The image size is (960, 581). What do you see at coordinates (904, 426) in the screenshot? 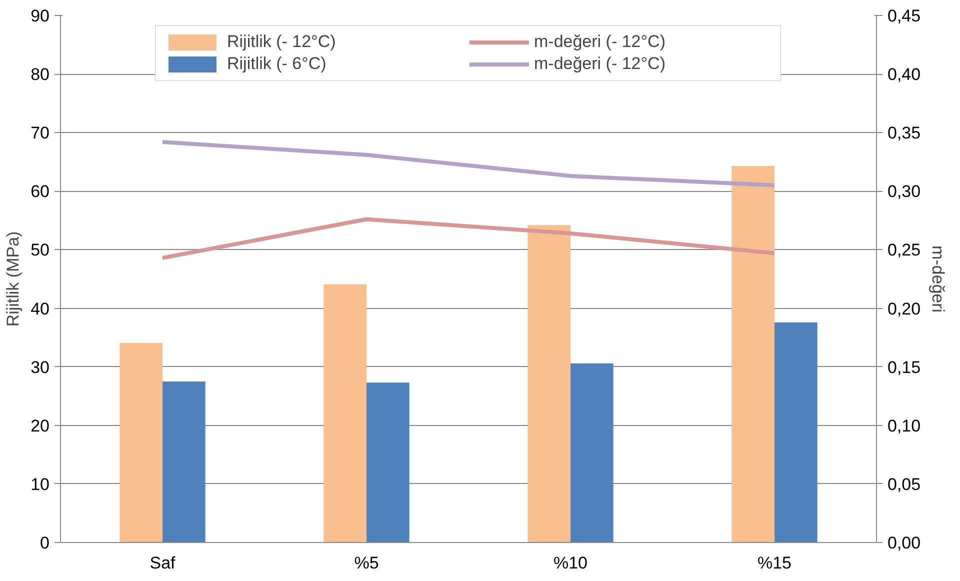
I see `y2-tick-label: 0,10` at bounding box center [904, 426].